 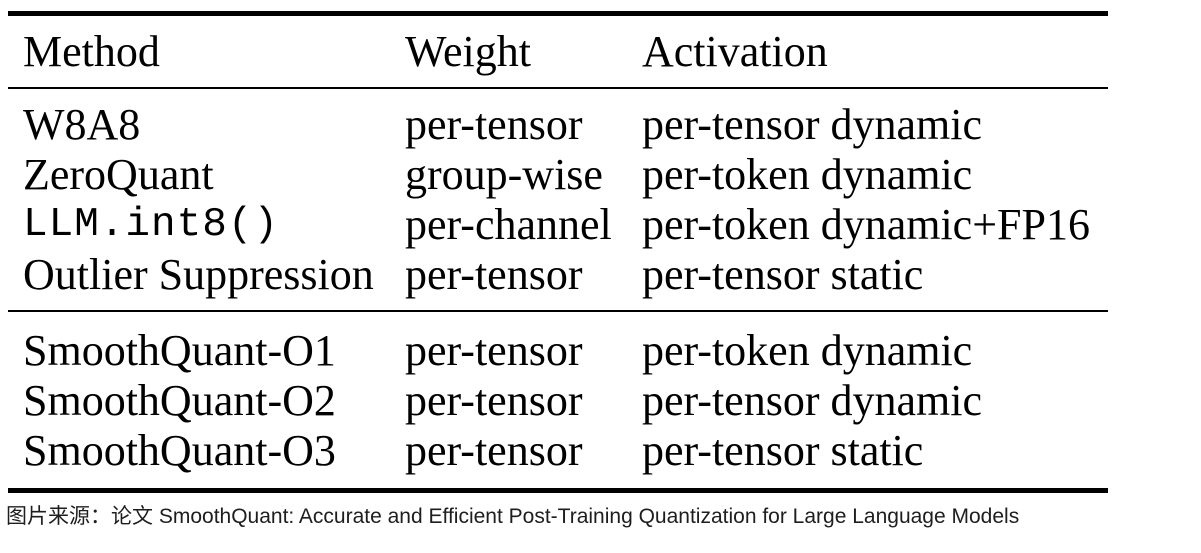 I want to click on method-cell: Outlier Suppression, so click(x=198, y=274).